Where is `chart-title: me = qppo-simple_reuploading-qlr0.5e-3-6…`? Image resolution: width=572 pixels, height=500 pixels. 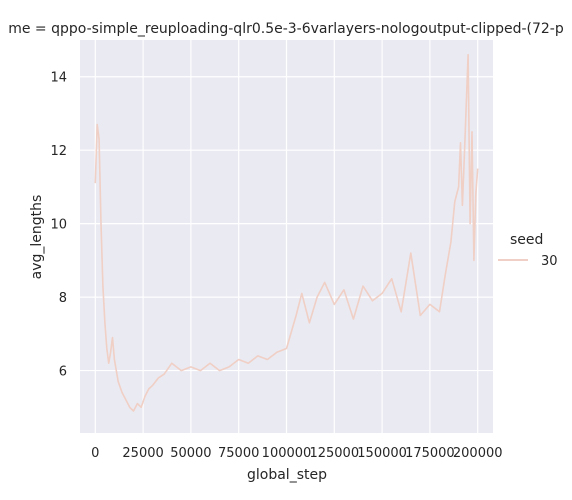
chart-title: me = qppo-simple_reuploading-qlr0.5e-3-6… is located at coordinates (286, 29).